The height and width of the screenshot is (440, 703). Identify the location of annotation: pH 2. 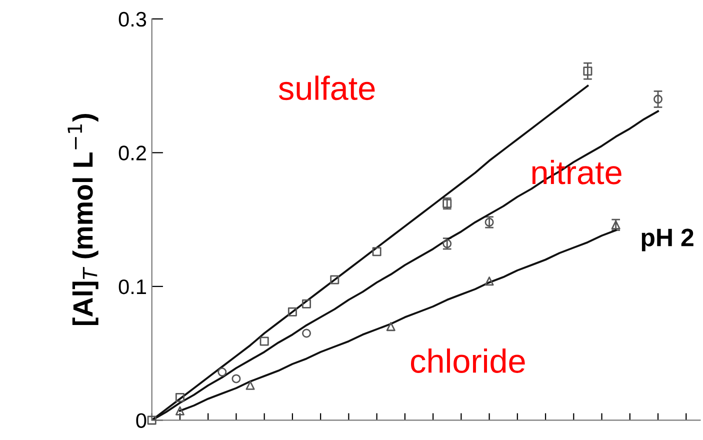
(668, 240).